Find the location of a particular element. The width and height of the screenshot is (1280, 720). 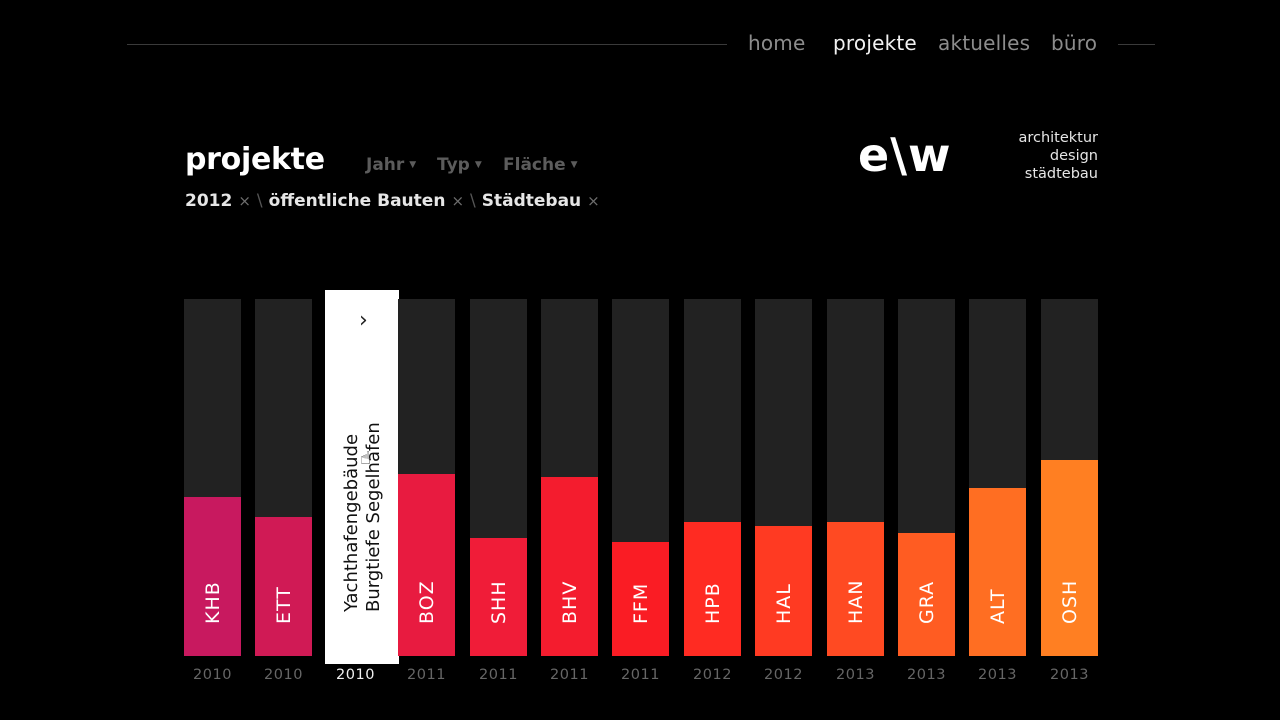

bar-fill: SHH is located at coordinates (498, 597).